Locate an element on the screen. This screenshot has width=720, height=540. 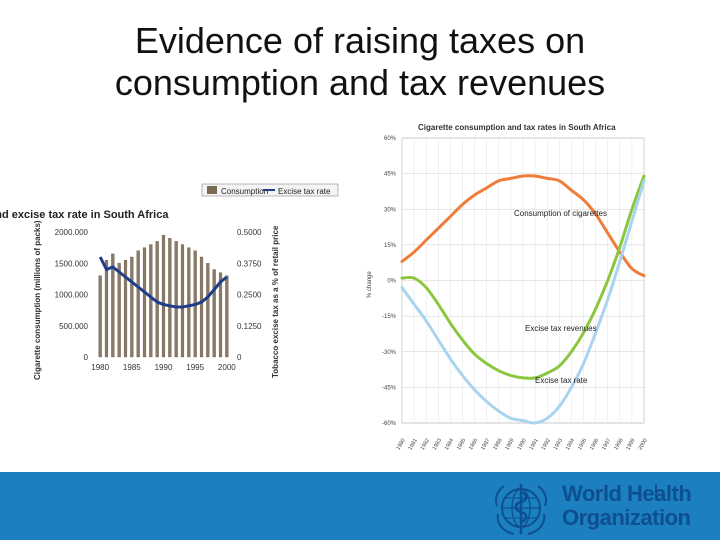
right-x-tick-label: 1989 is located at coordinates (509, 445).